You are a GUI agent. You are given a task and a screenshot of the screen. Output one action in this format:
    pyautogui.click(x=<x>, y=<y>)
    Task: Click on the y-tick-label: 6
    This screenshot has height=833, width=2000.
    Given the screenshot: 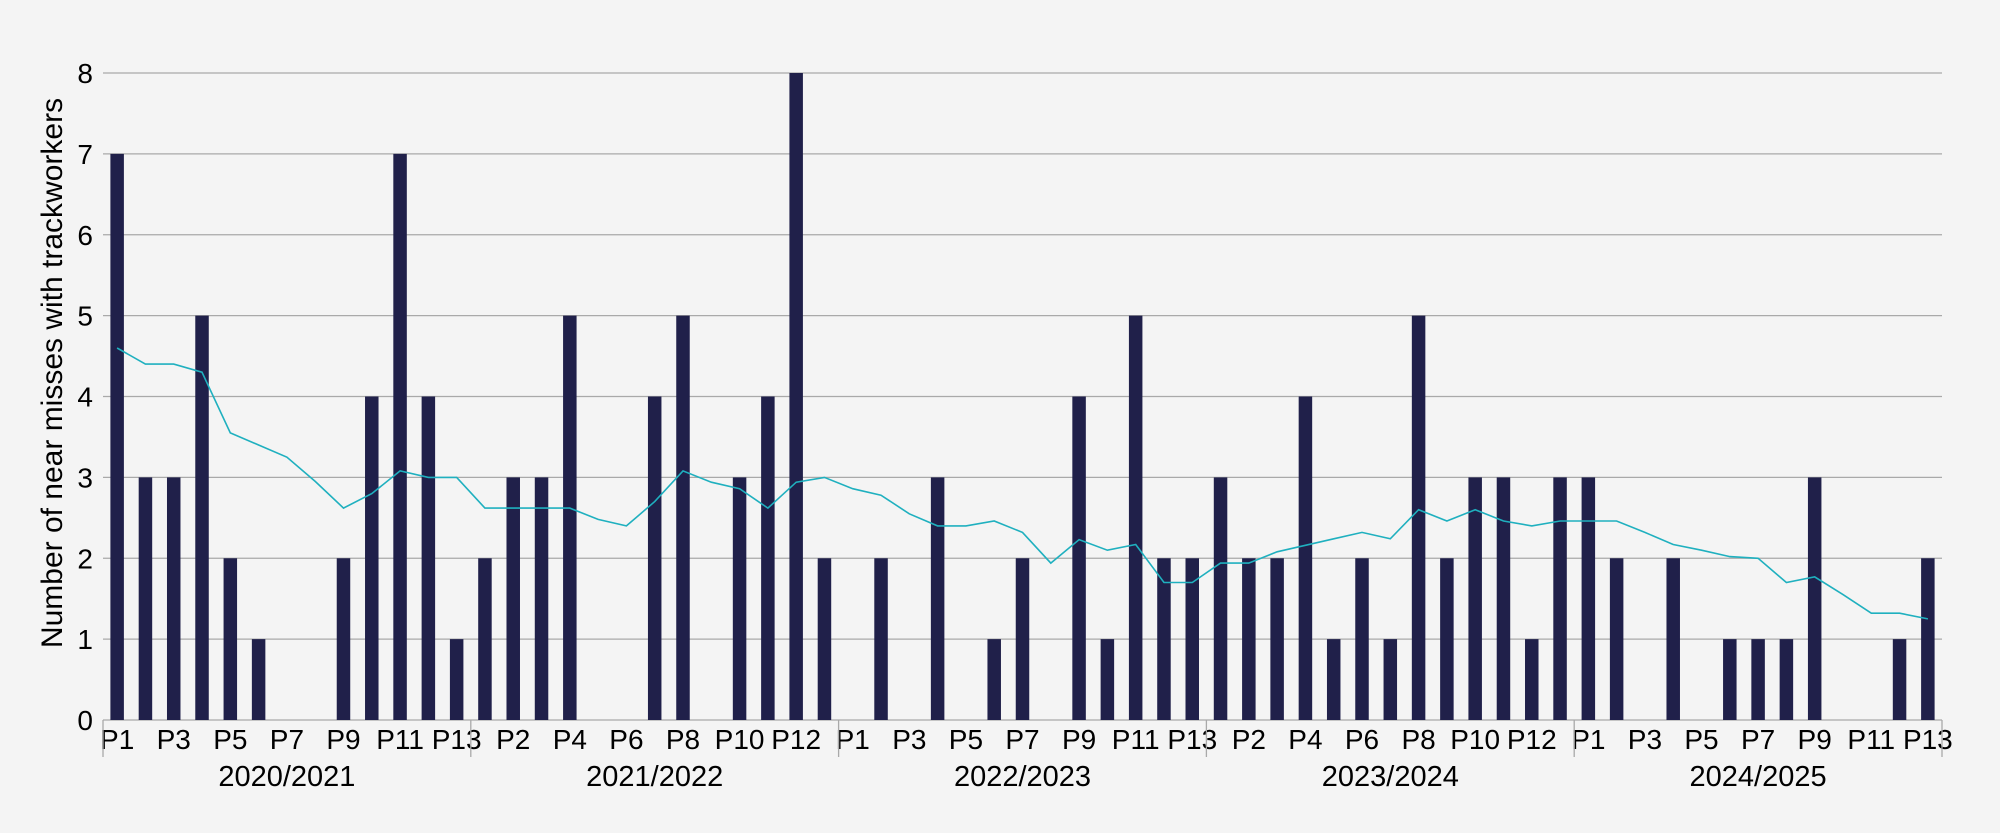 What is the action you would take?
    pyautogui.click(x=85, y=235)
    